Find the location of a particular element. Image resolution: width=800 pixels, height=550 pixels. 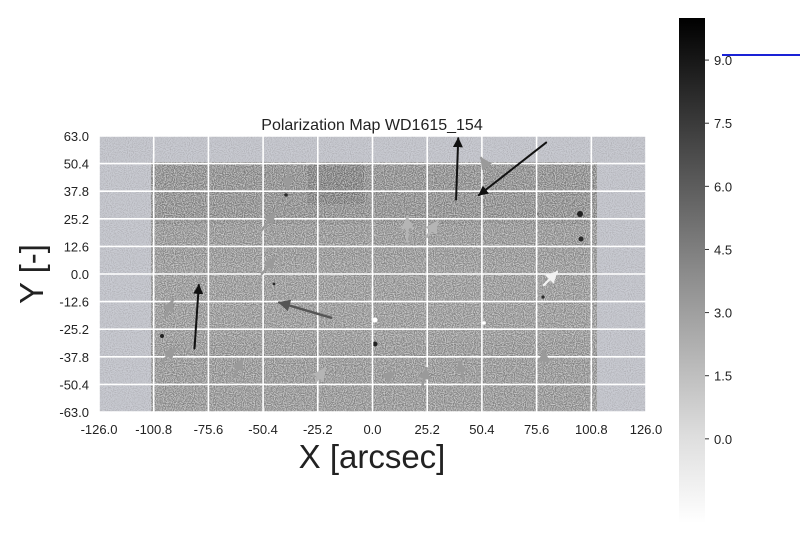

colorbar-tick-label: 6.0 is located at coordinates (723, 186).